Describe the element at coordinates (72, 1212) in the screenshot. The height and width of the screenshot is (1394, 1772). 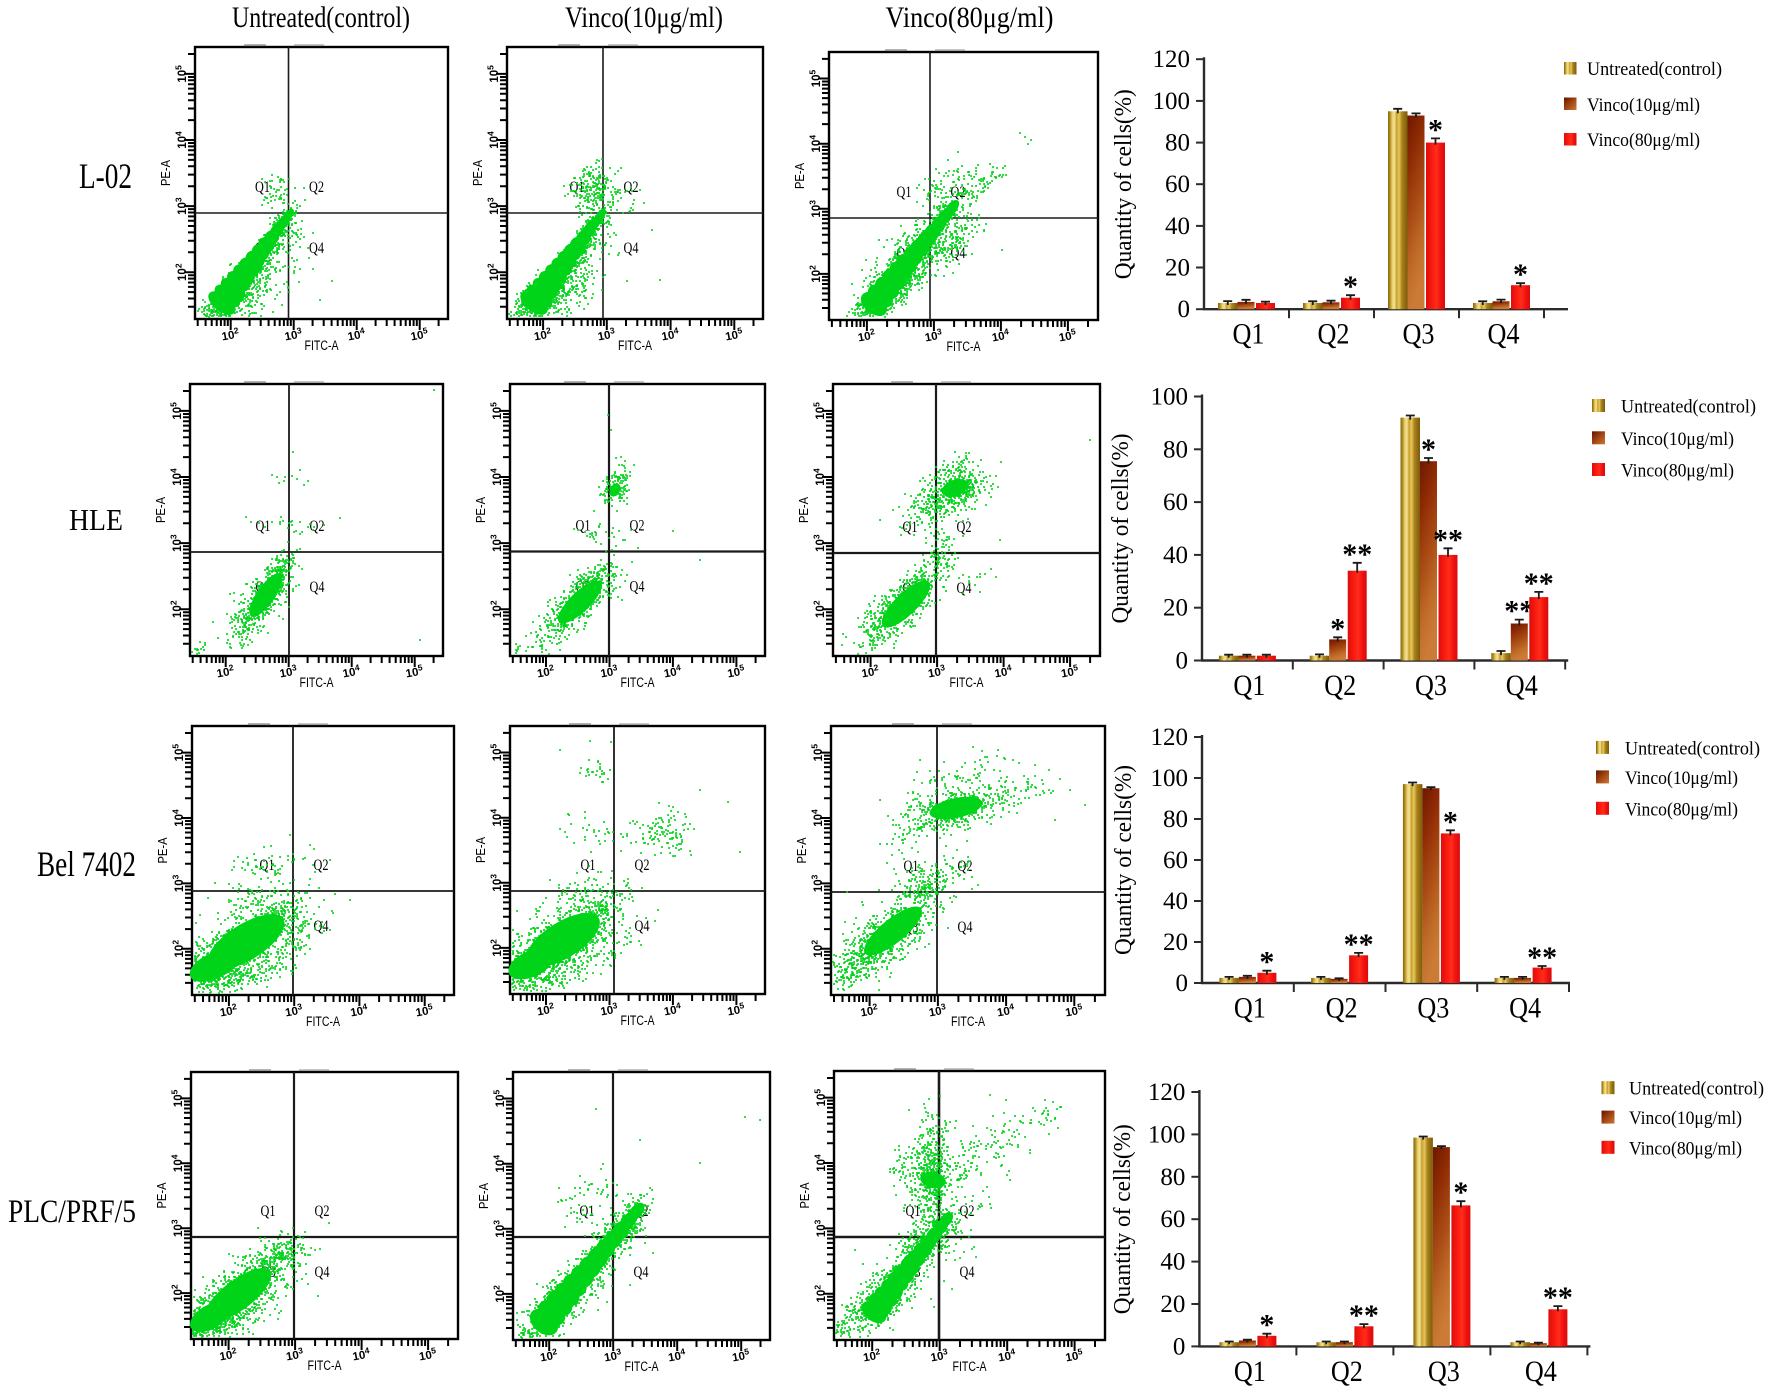
I see `svg-text: PLC/PRF/5` at that location.